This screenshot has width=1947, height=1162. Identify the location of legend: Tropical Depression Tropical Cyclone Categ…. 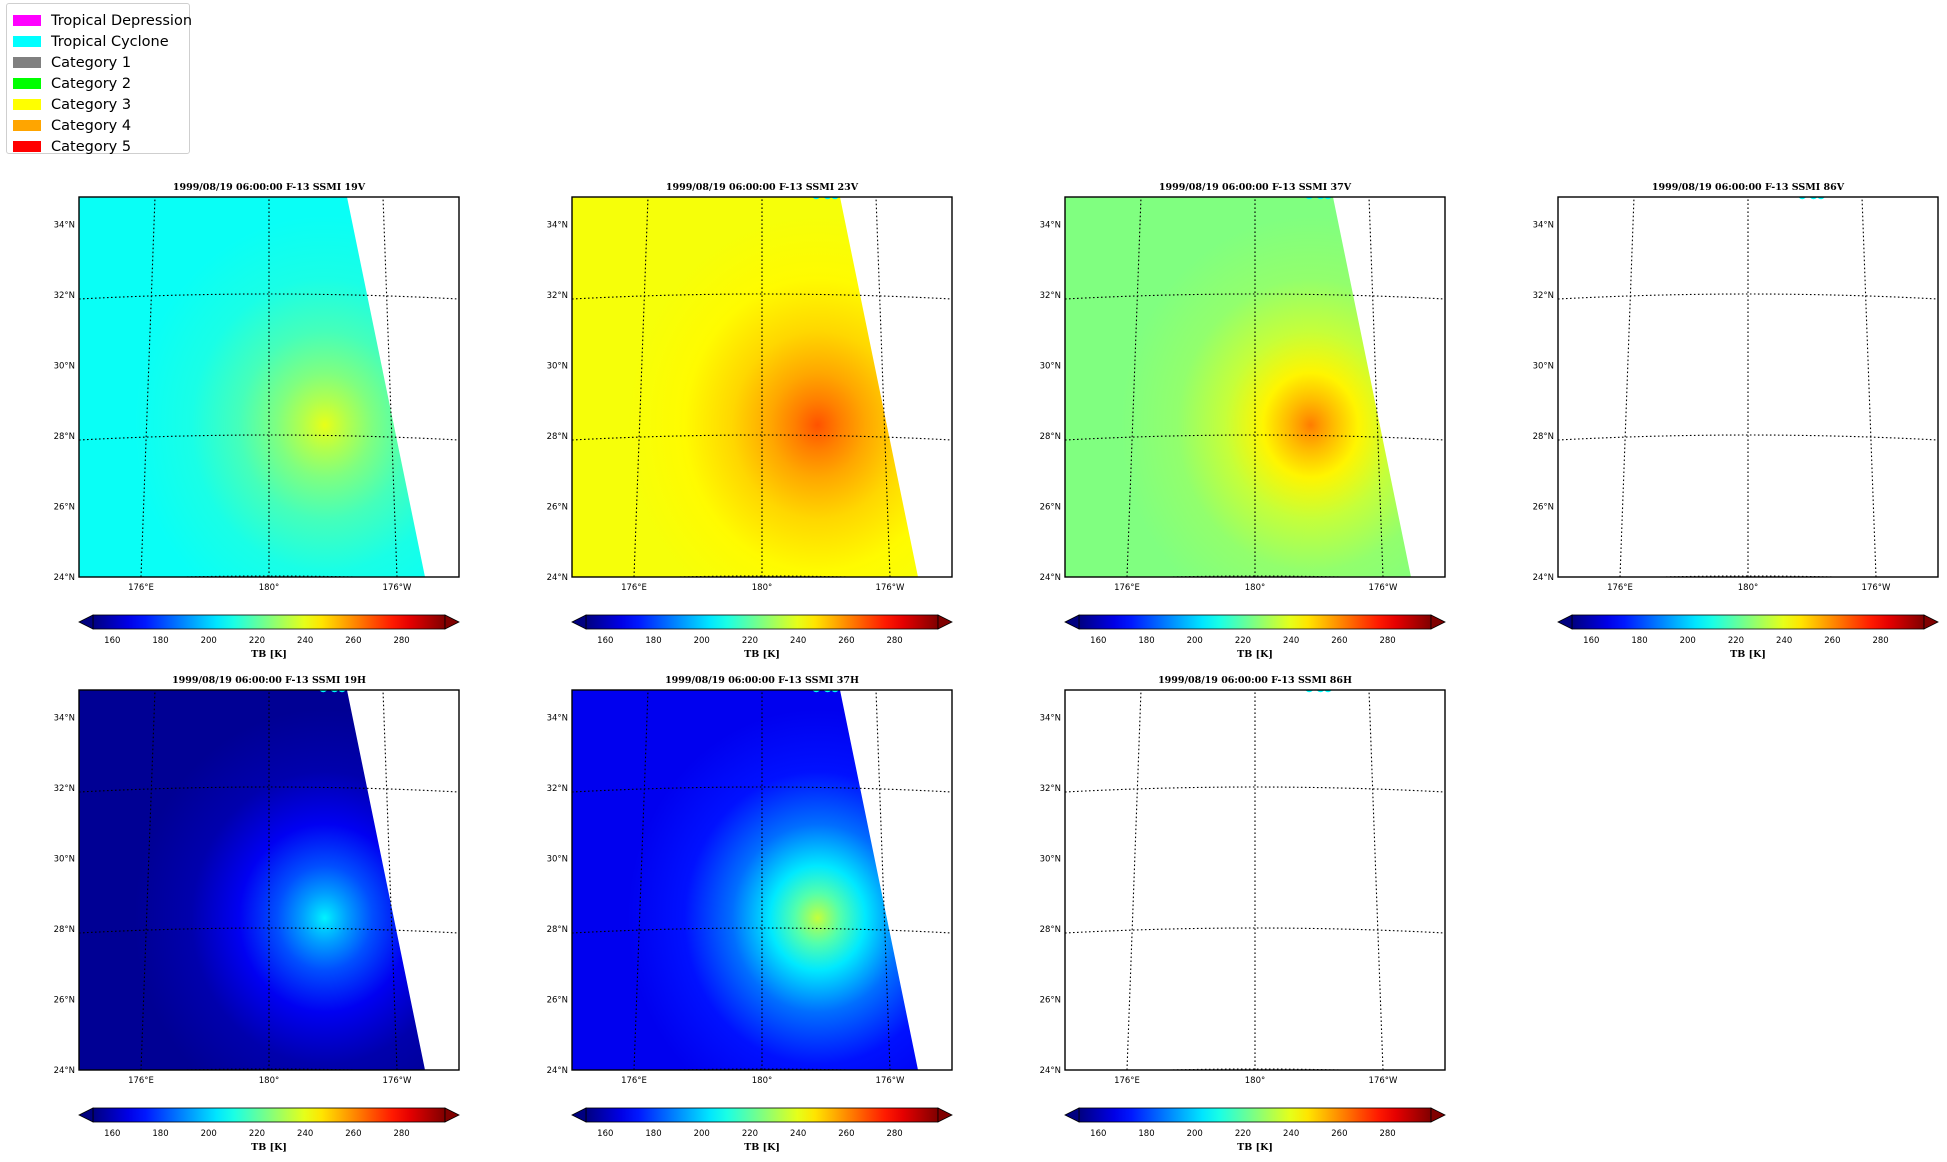
(99, 80).